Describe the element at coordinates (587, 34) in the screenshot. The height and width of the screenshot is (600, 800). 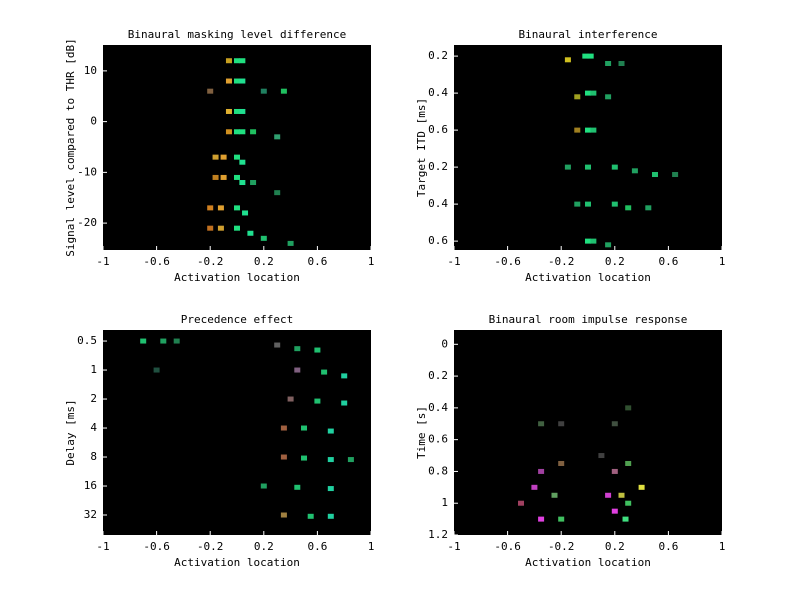
I see `subplot-title: Binaural interference` at that location.